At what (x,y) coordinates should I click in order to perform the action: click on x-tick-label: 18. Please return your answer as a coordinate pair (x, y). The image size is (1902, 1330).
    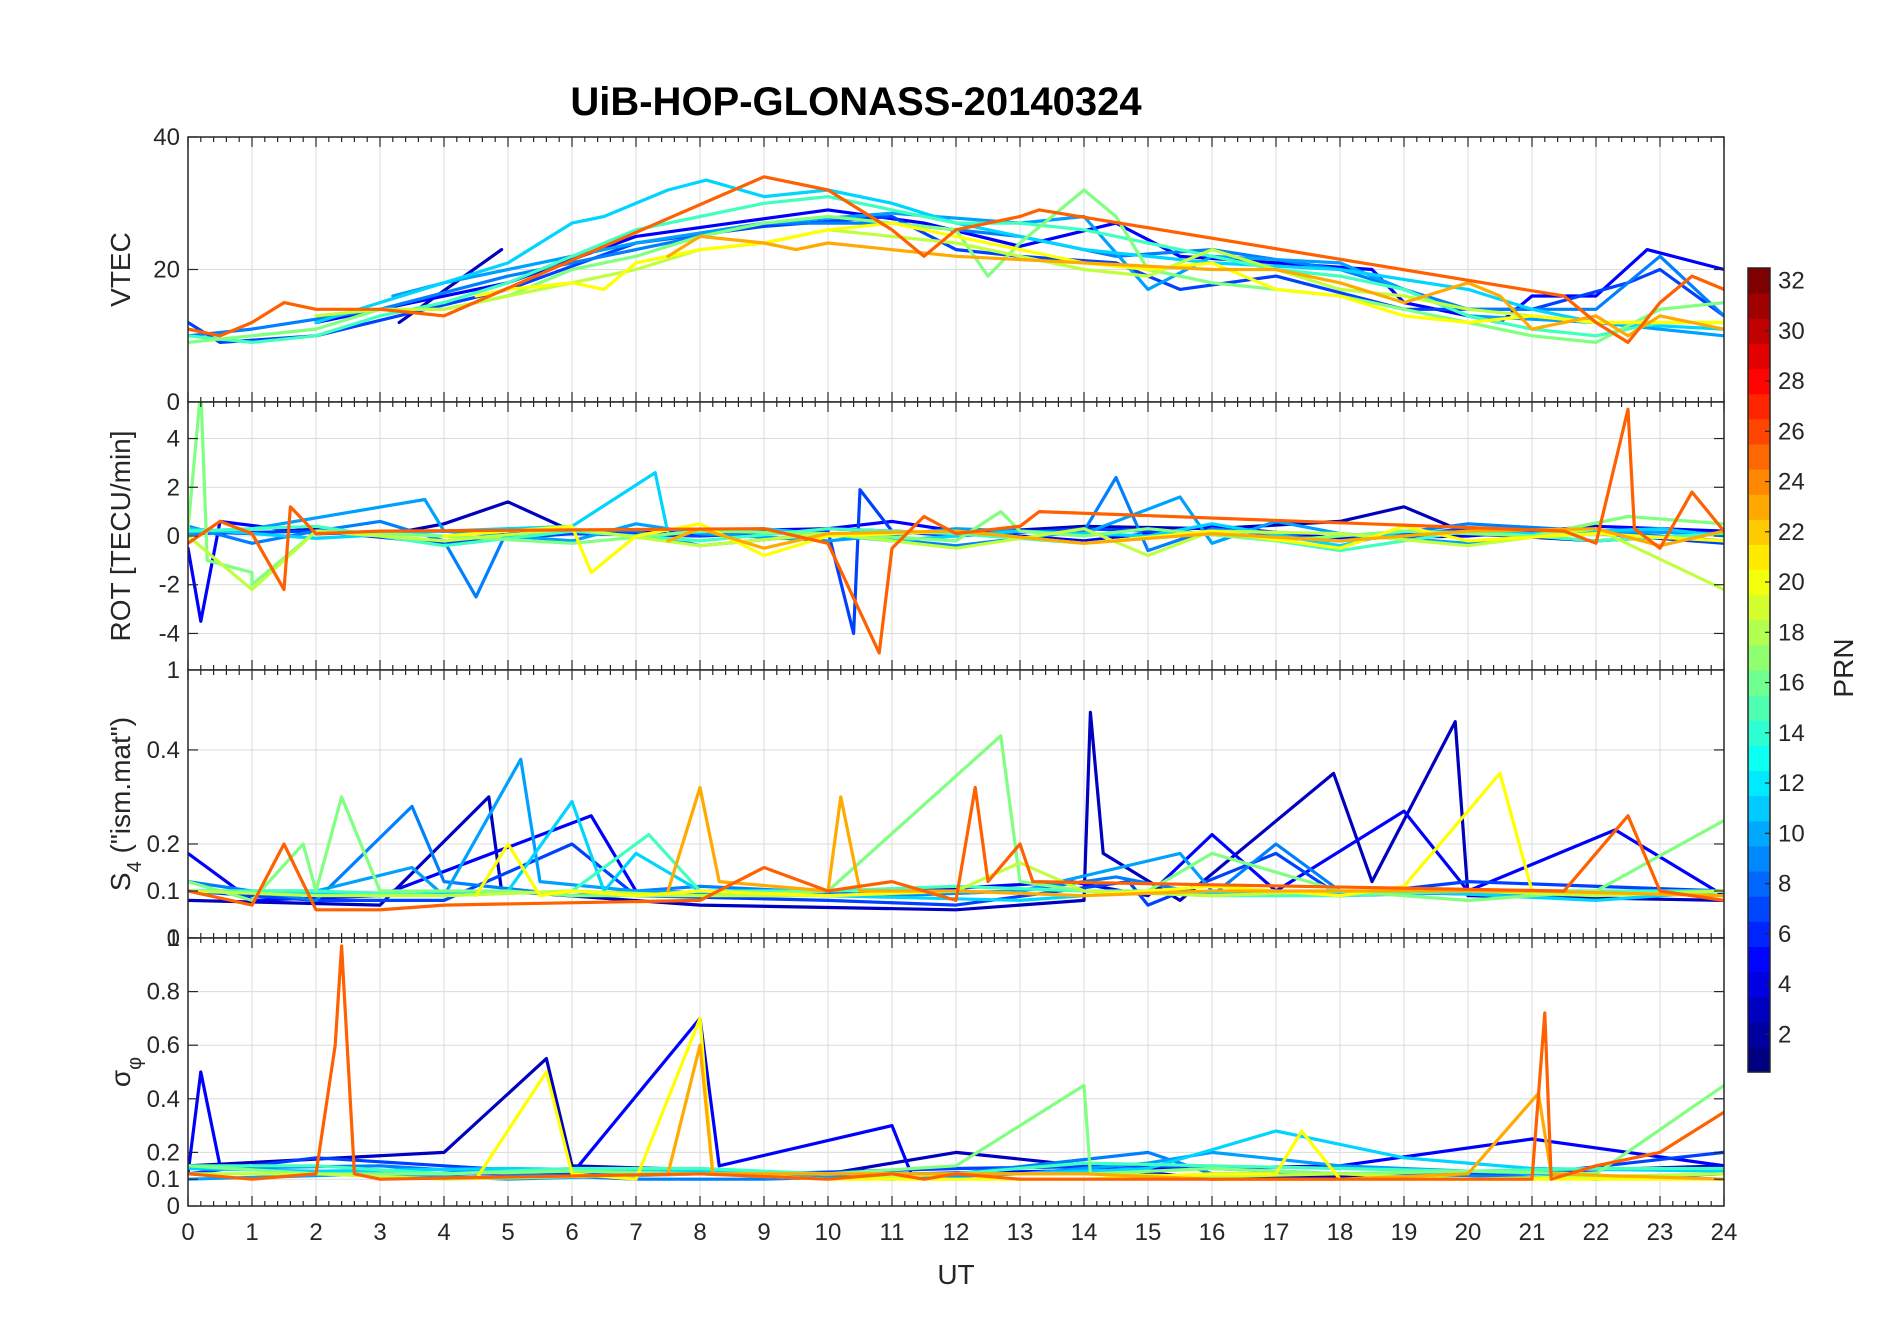
    Looking at the image, I should click on (1340, 1232).